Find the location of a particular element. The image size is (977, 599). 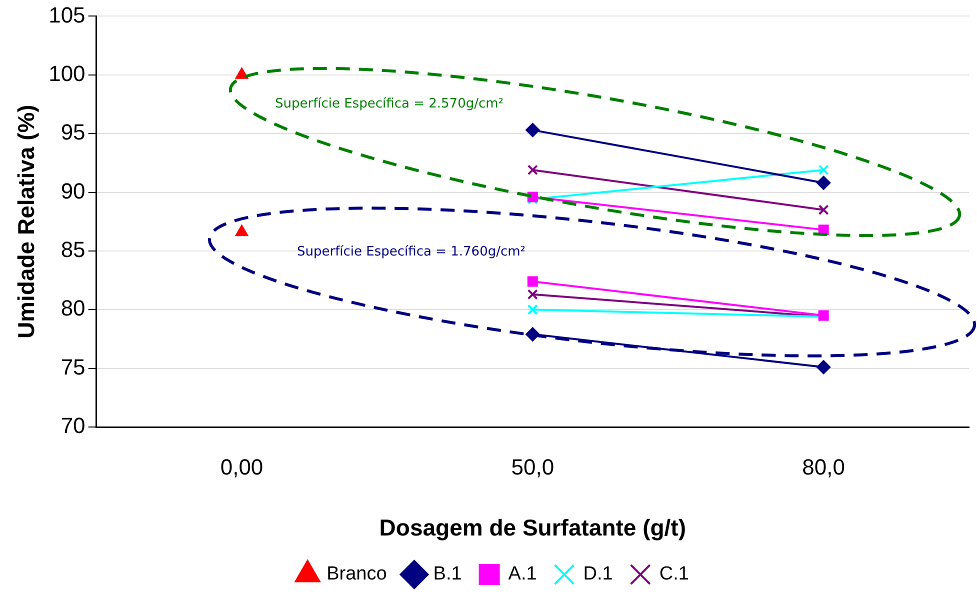

x-tick-label: 50,0 is located at coordinates (532, 467).